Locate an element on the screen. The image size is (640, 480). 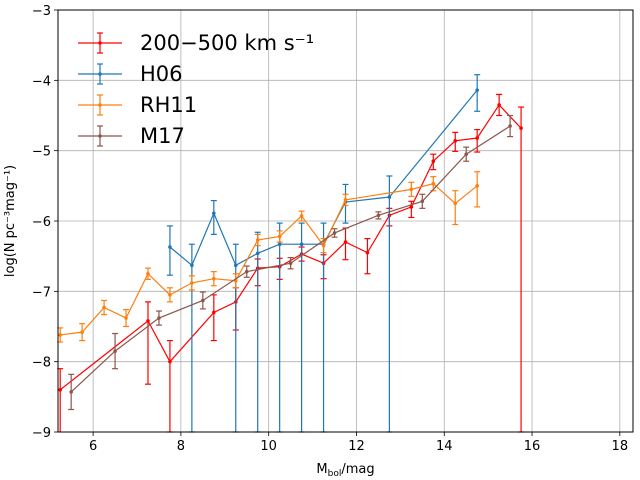
x-tick-label: 6 is located at coordinates (93, 446).